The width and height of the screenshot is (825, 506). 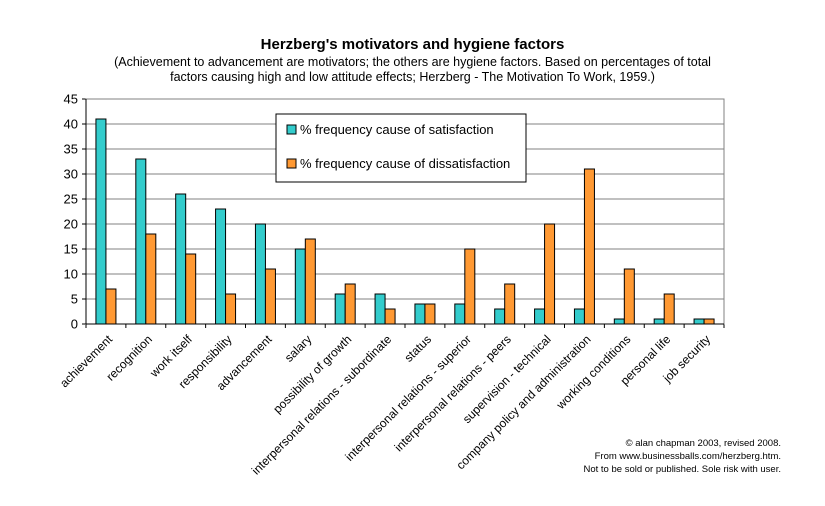 I want to click on y-tick-label: 20, so click(x=71, y=224).